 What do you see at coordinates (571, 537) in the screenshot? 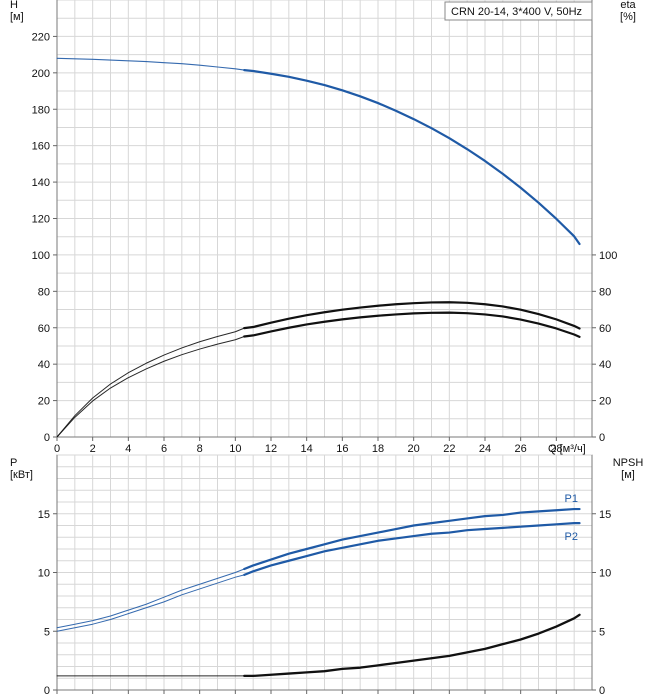
I see `series-label-p2: P2` at bounding box center [571, 537].